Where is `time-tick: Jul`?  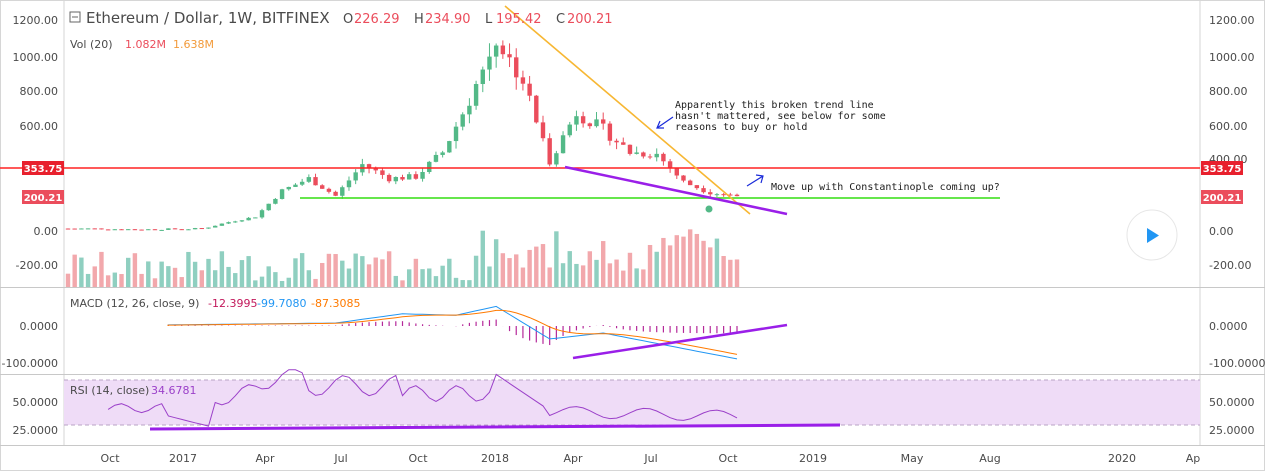 time-tick: Jul is located at coordinates (340, 458).